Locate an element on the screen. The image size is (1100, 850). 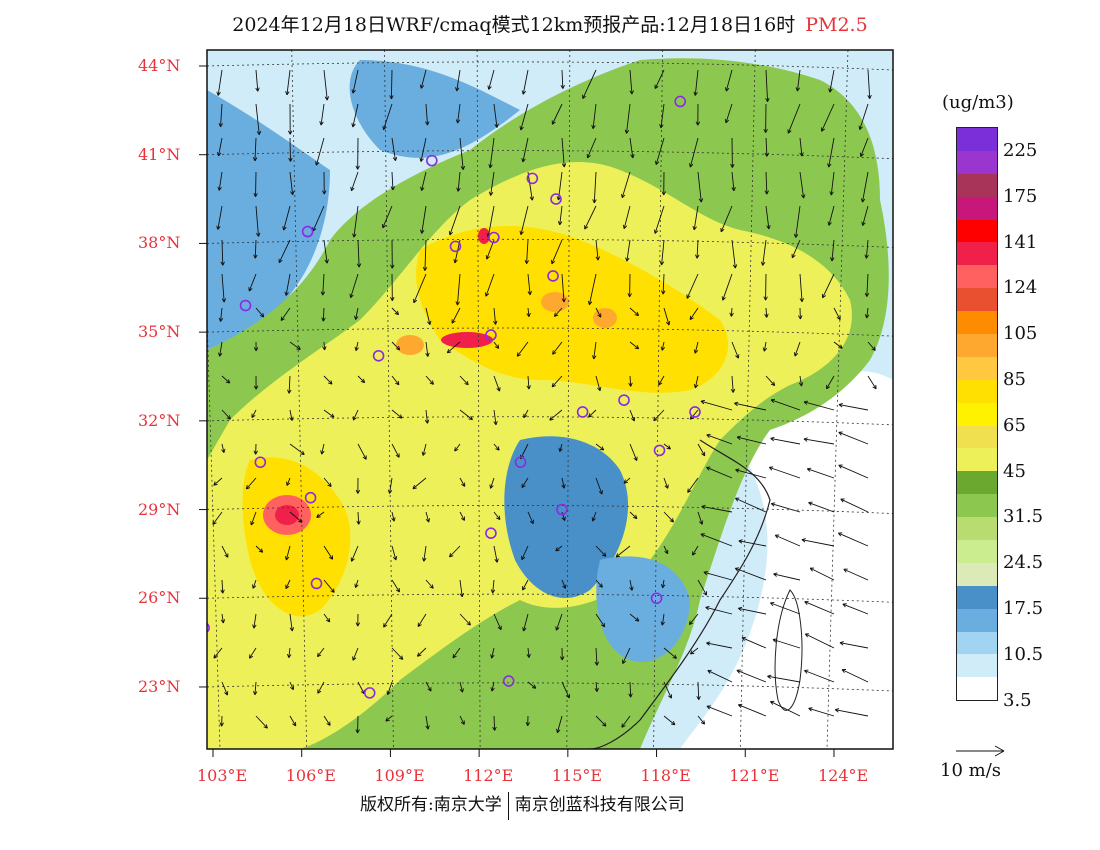
lat-label: 29°N is located at coordinates (159, 509).